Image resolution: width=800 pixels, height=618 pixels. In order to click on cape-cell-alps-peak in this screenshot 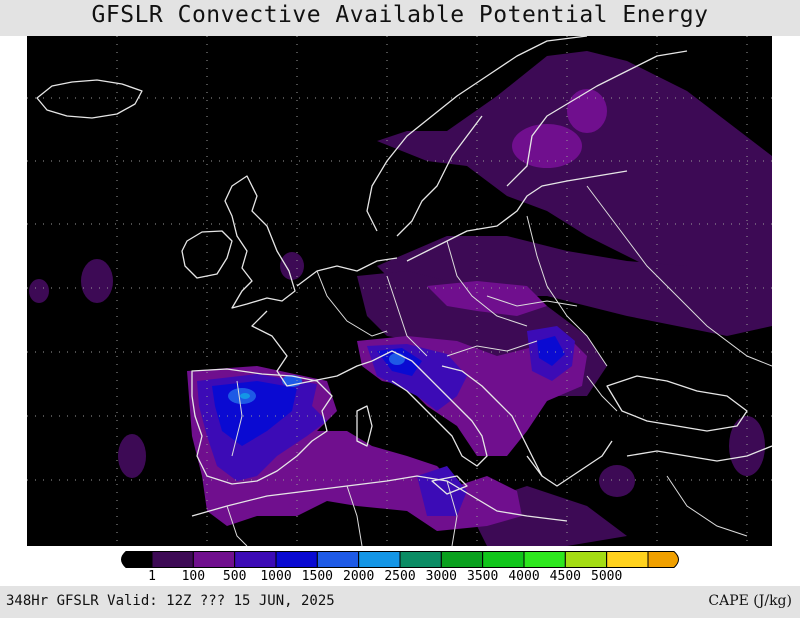, I will do `click(397, 359)`.